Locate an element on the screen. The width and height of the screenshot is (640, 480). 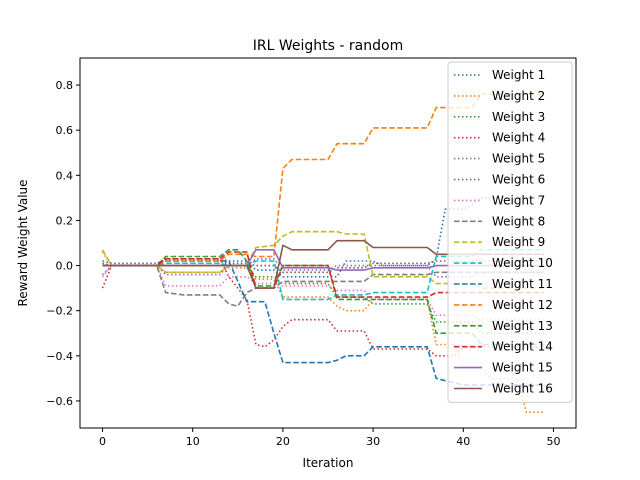
x-axis-label: Iteration is located at coordinates (328, 463).